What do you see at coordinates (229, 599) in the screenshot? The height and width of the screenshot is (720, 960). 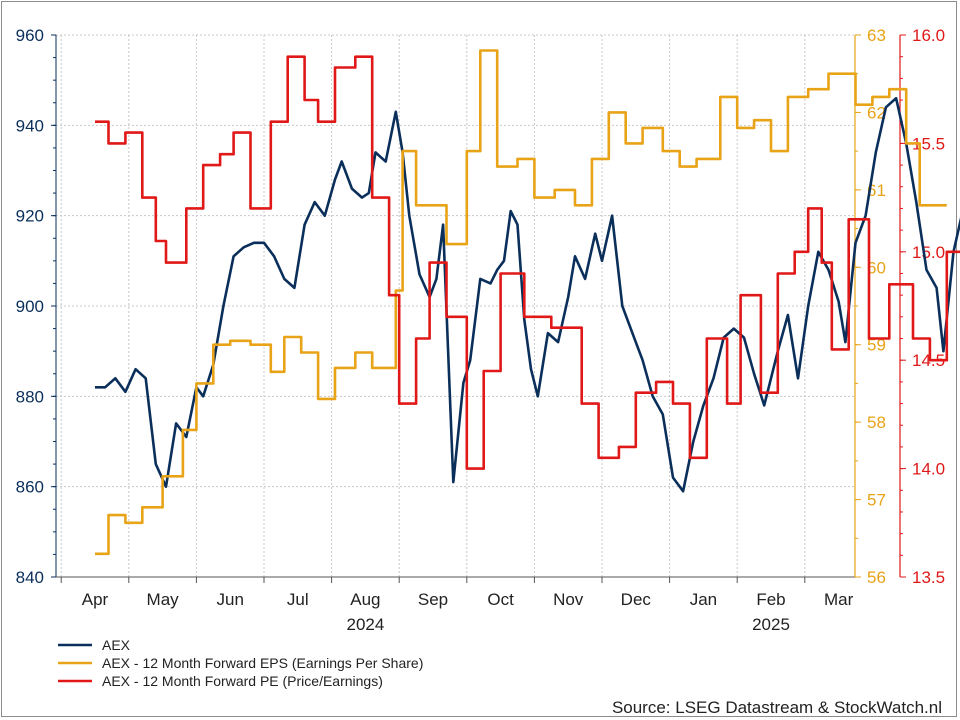 I see `x-axis-month-label: Jun` at bounding box center [229, 599].